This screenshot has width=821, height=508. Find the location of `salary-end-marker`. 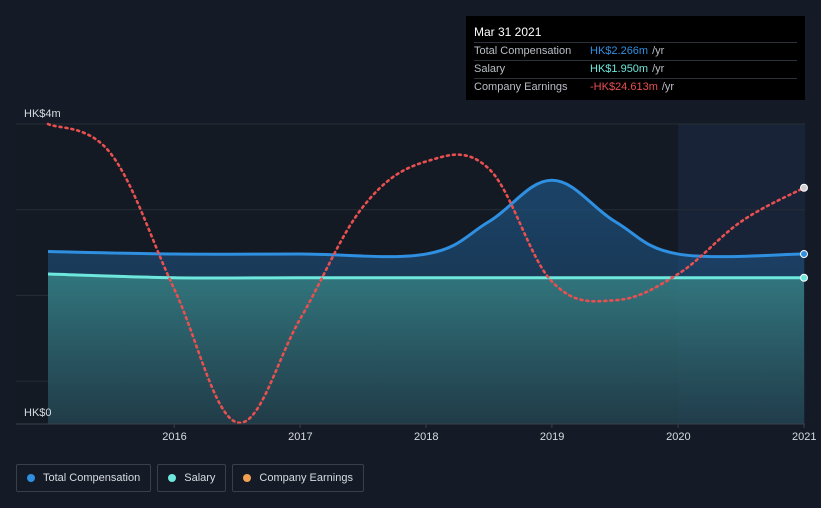

salary-end-marker is located at coordinates (804, 277).